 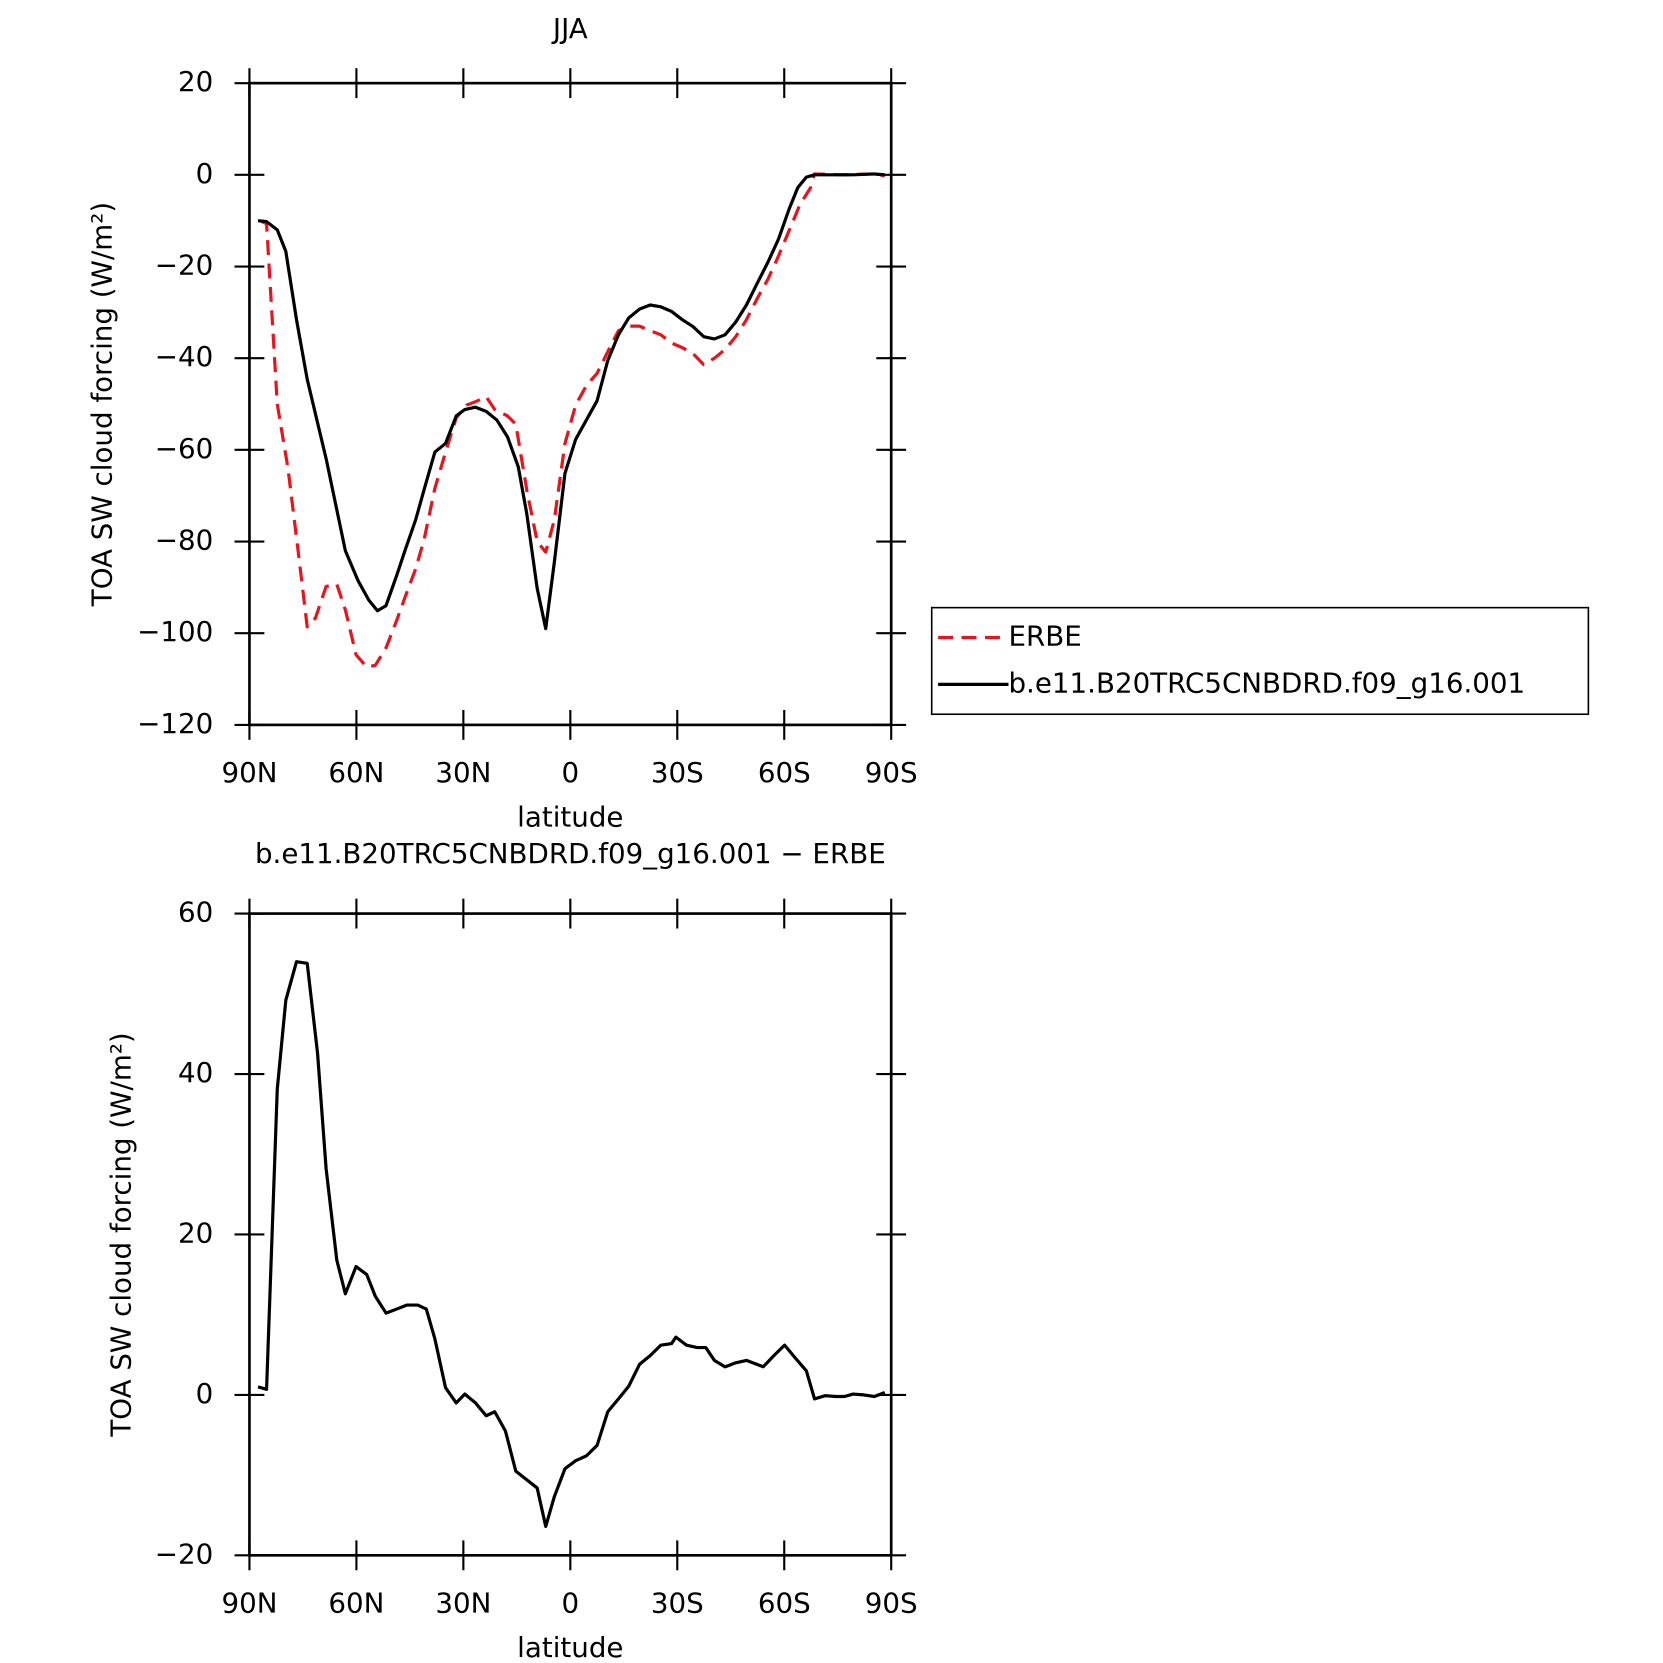 What do you see at coordinates (1260, 661) in the screenshot?
I see `legend-box` at bounding box center [1260, 661].